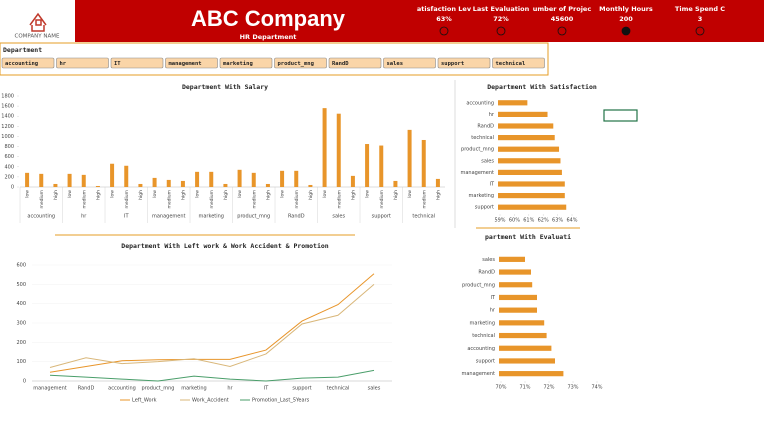  I want to click on y-tick-label: IT, so click(491, 185).